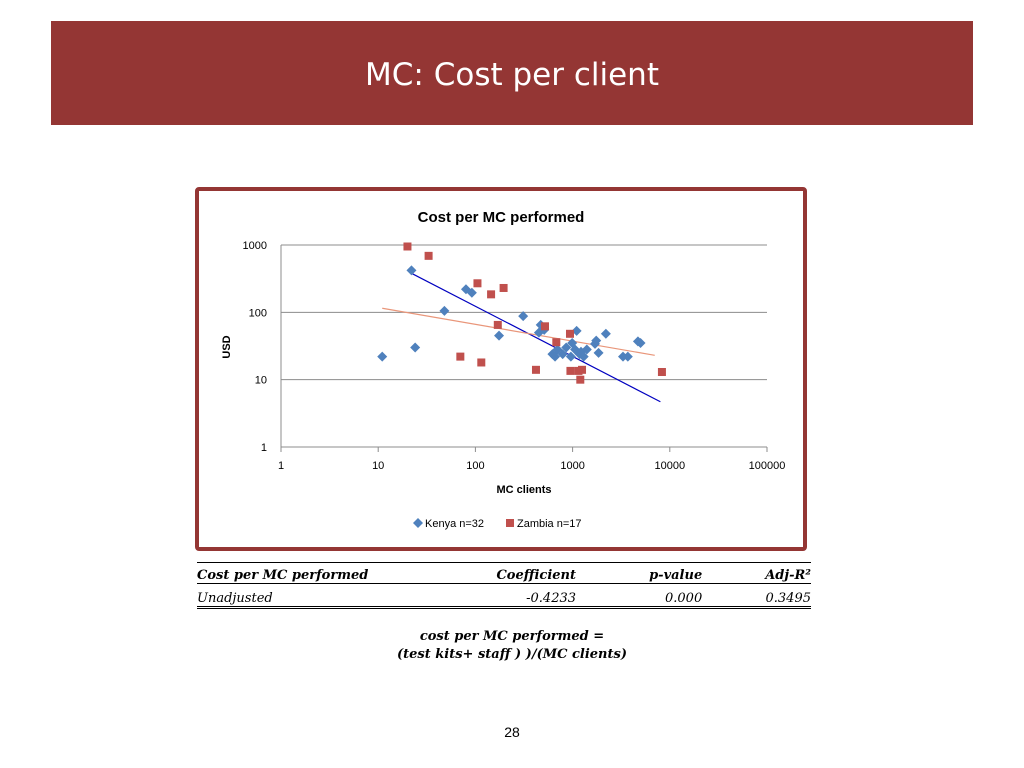 The width and height of the screenshot is (1024, 768). I want to click on title-bar: MC: Cost per client, so click(512, 73).